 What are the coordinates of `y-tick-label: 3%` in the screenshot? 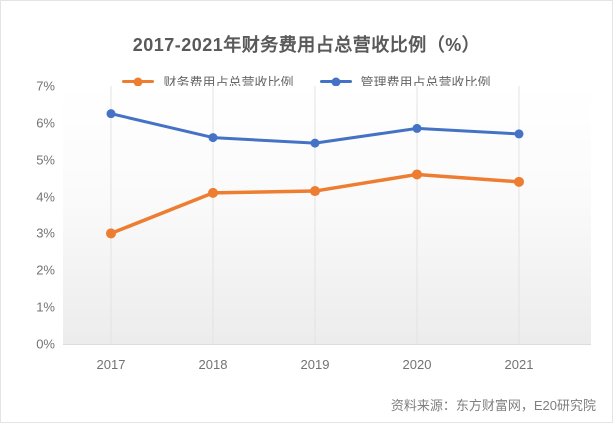 It's located at (45, 233).